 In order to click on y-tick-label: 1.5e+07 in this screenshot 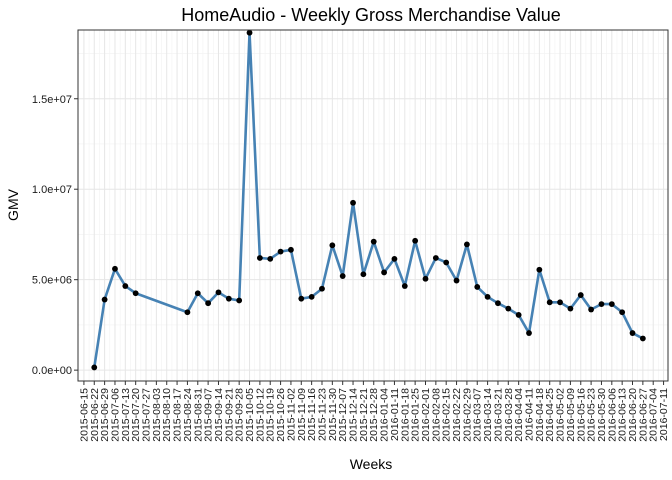, I will do `click(52, 100)`.